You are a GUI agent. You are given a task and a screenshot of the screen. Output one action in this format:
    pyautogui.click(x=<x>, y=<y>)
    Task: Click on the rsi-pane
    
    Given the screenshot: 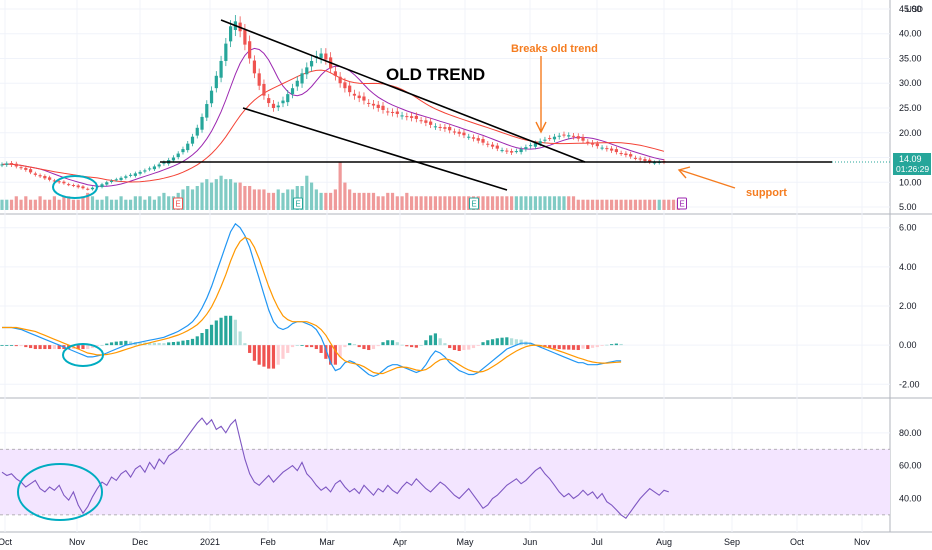 What is the action you would take?
    pyautogui.click(x=335, y=468)
    